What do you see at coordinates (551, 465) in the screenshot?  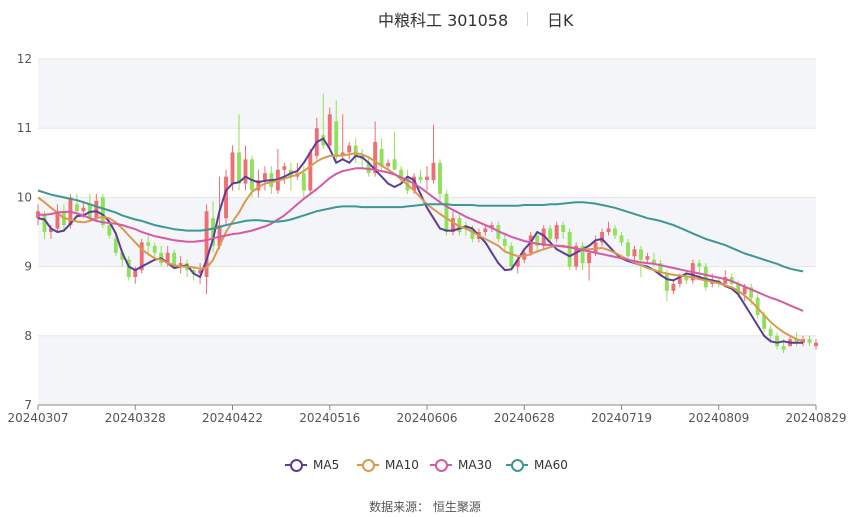 I see `legend-label: MA60` at bounding box center [551, 465].